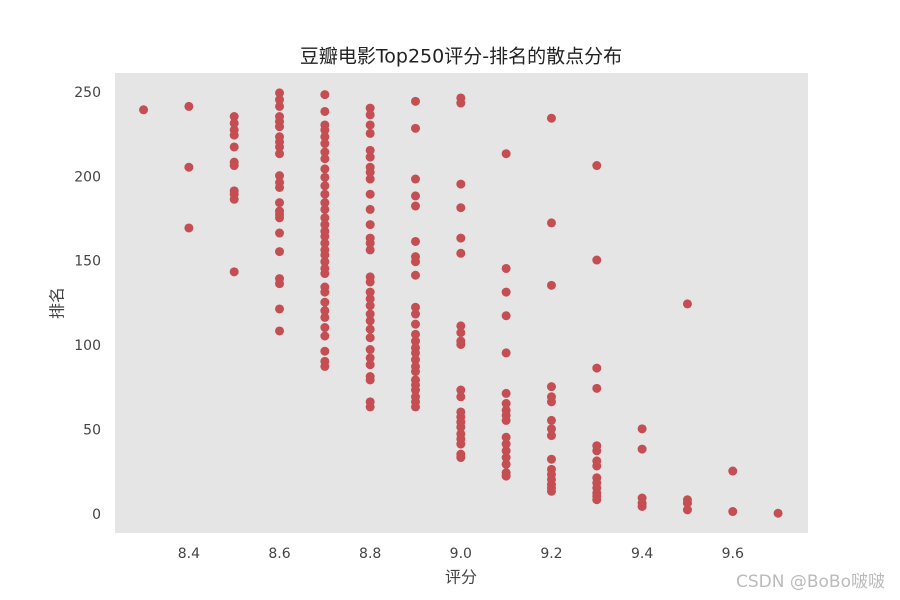  What do you see at coordinates (370, 554) in the screenshot?
I see `x-tick-label: 8.8` at bounding box center [370, 554].